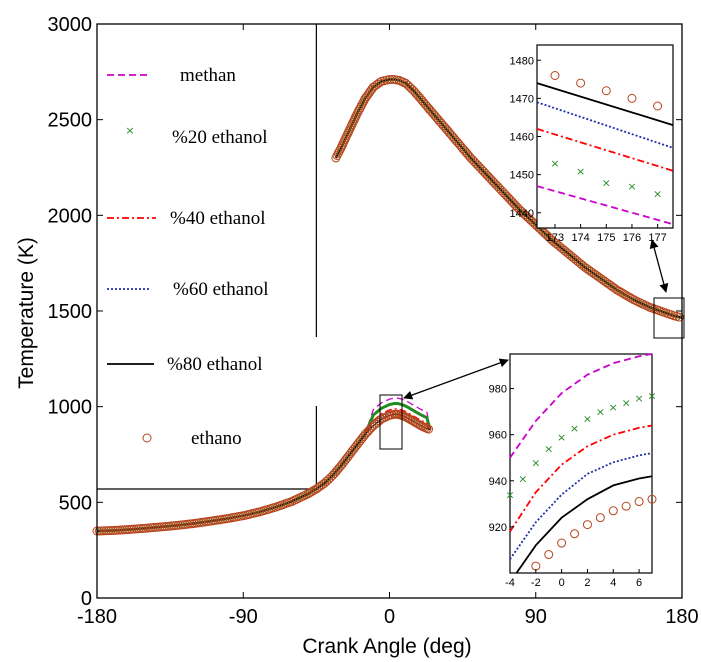 The width and height of the screenshot is (701, 662). What do you see at coordinates (536, 617) in the screenshot?
I see `x-tick-label: 90` at bounding box center [536, 617].